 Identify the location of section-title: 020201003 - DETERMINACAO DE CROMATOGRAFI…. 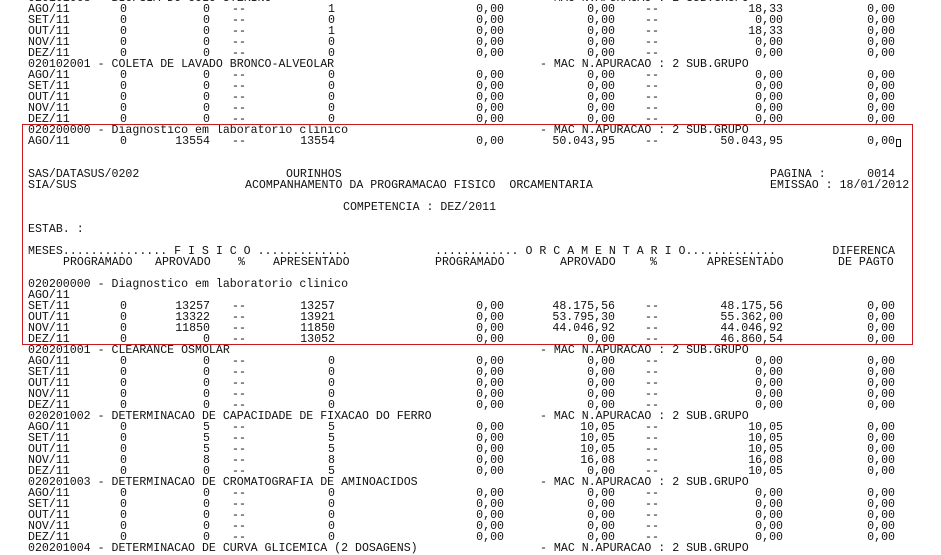
(223, 483).